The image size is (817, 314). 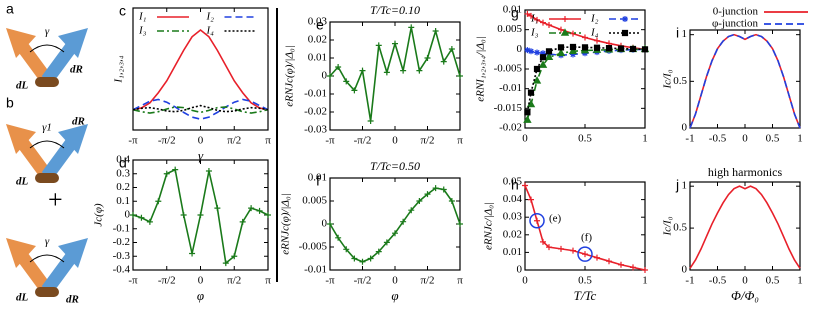 What do you see at coordinates (318, 181) in the screenshot?
I see `panel-letter: f` at bounding box center [318, 181].